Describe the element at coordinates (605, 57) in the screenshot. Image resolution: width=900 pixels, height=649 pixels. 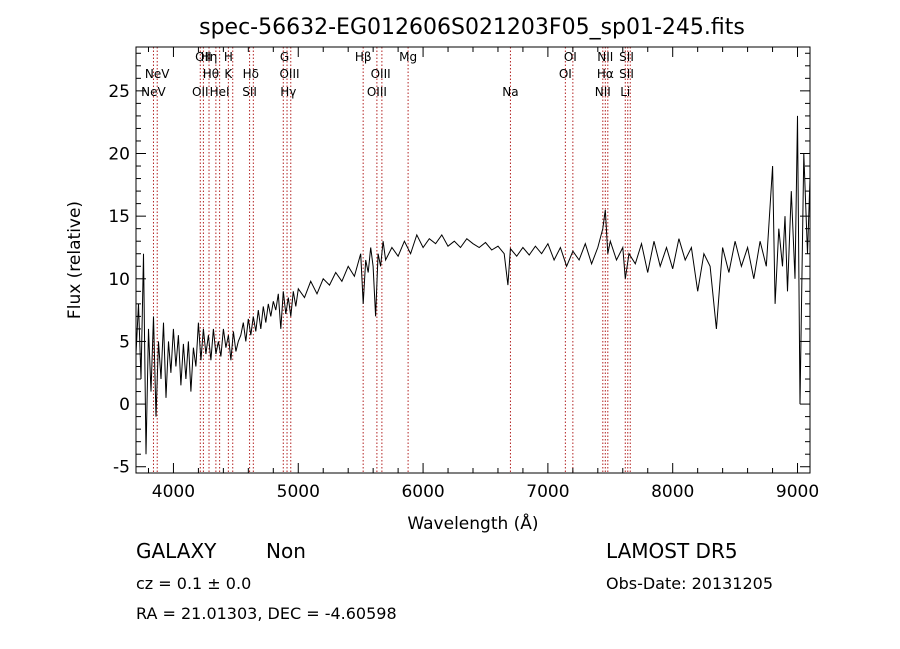
I see `line-label-21: NII` at that location.